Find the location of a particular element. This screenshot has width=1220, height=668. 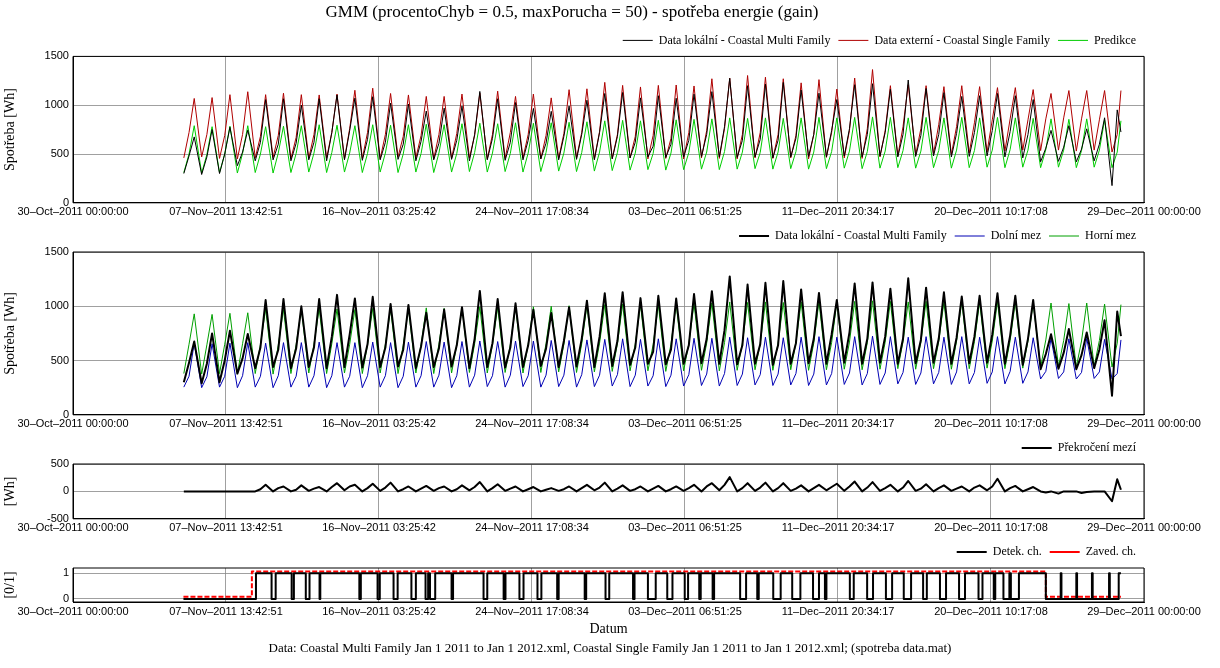

legend-label: Horní mez is located at coordinates (1110, 235).